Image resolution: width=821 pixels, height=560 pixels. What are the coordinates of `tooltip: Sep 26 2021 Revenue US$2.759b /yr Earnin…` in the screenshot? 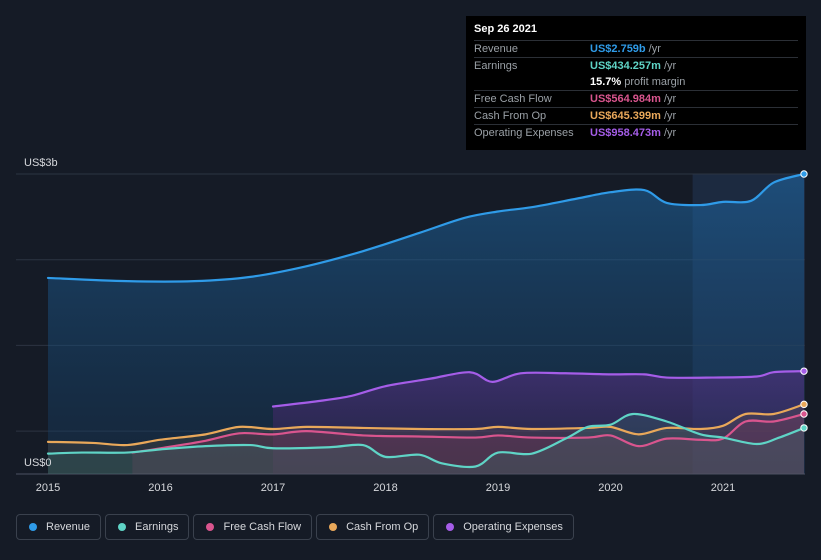 It's located at (636, 83).